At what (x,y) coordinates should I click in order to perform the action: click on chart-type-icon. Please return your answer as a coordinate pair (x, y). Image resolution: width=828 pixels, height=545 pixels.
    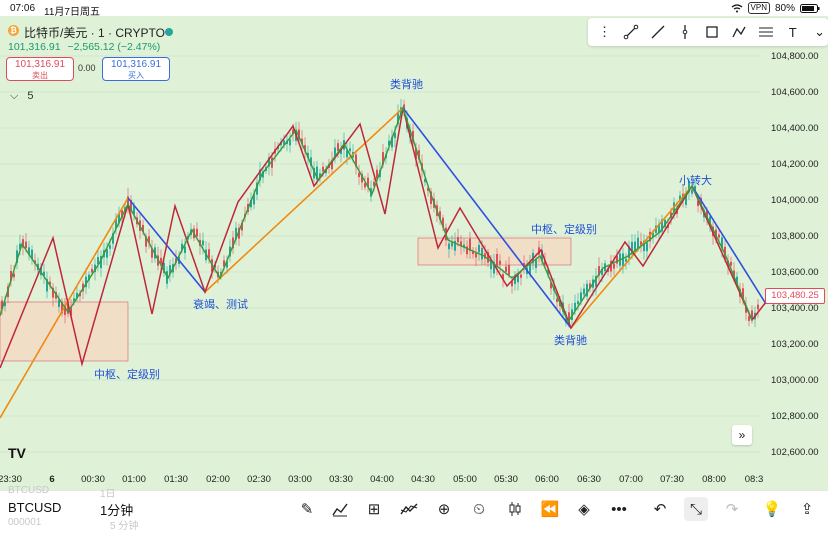
    Looking at the image, I should click on (340, 509).